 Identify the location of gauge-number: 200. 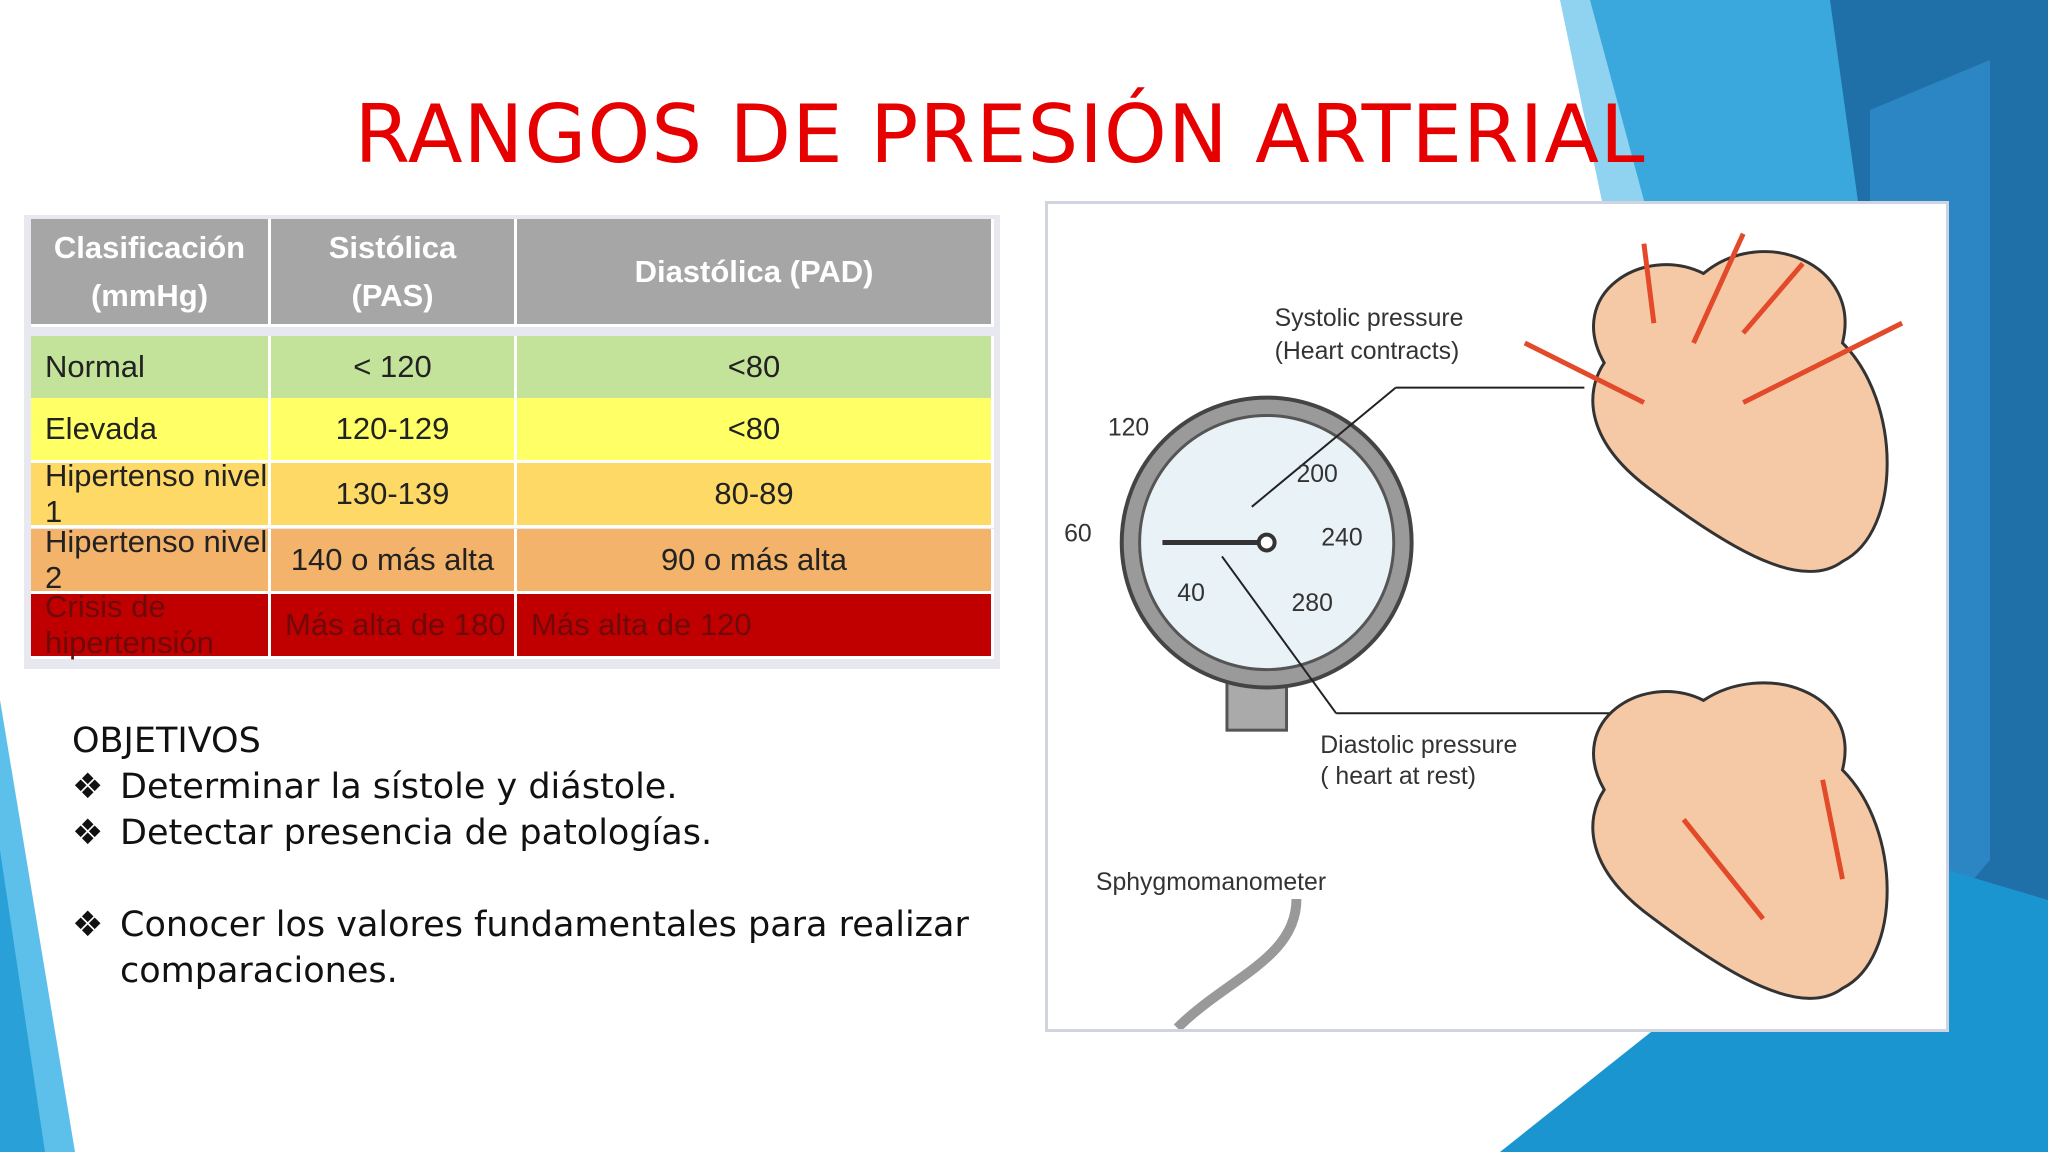
(1316, 474).